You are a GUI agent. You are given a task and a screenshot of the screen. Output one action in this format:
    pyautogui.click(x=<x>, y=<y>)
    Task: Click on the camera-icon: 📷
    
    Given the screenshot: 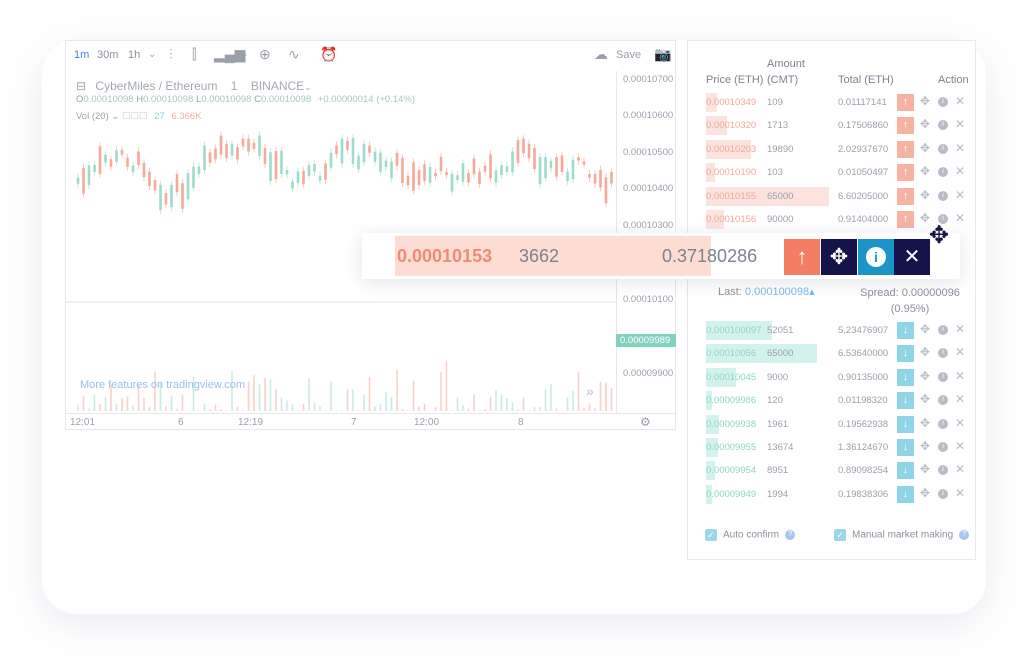 What is the action you would take?
    pyautogui.click(x=663, y=54)
    